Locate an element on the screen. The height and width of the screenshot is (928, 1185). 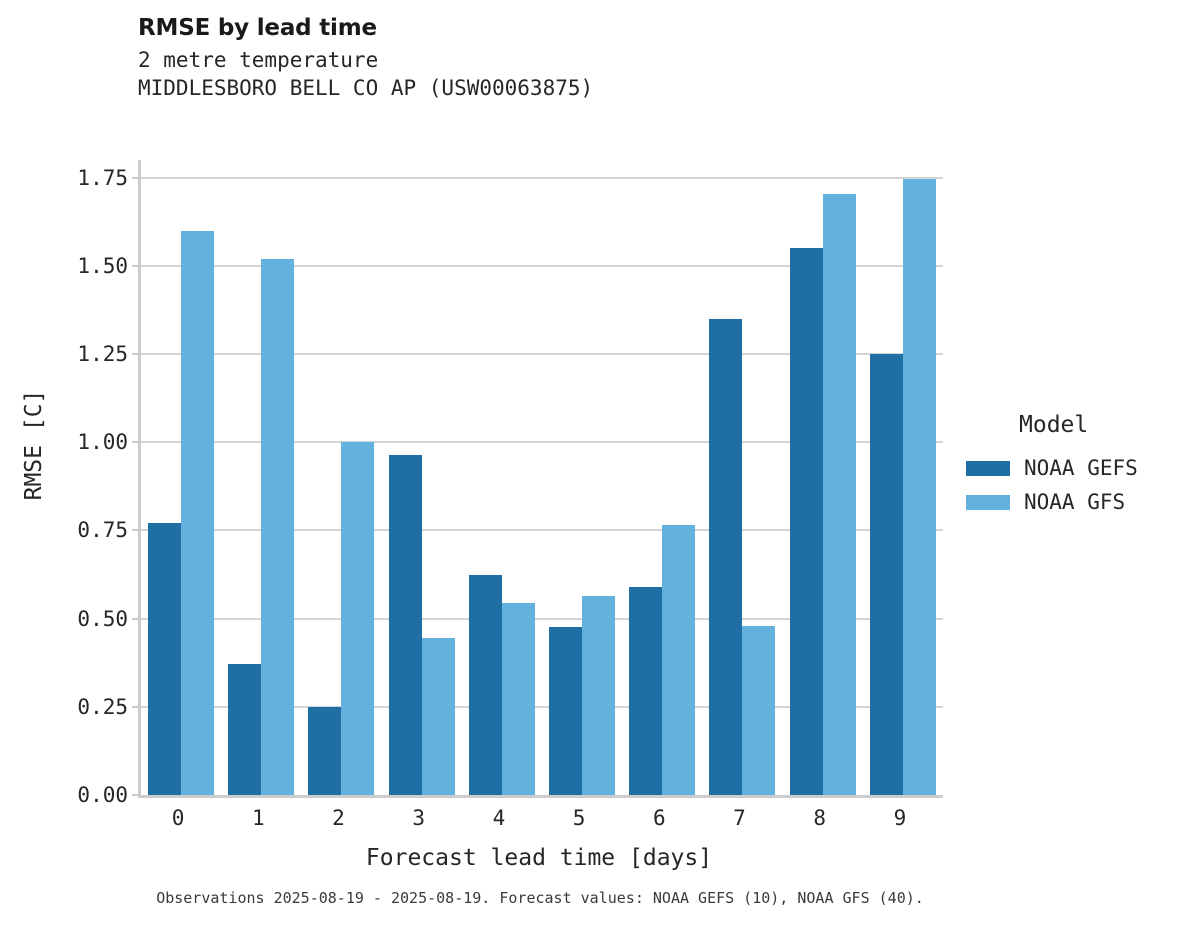
y-tick-label: 0.25 is located at coordinates (102, 706).